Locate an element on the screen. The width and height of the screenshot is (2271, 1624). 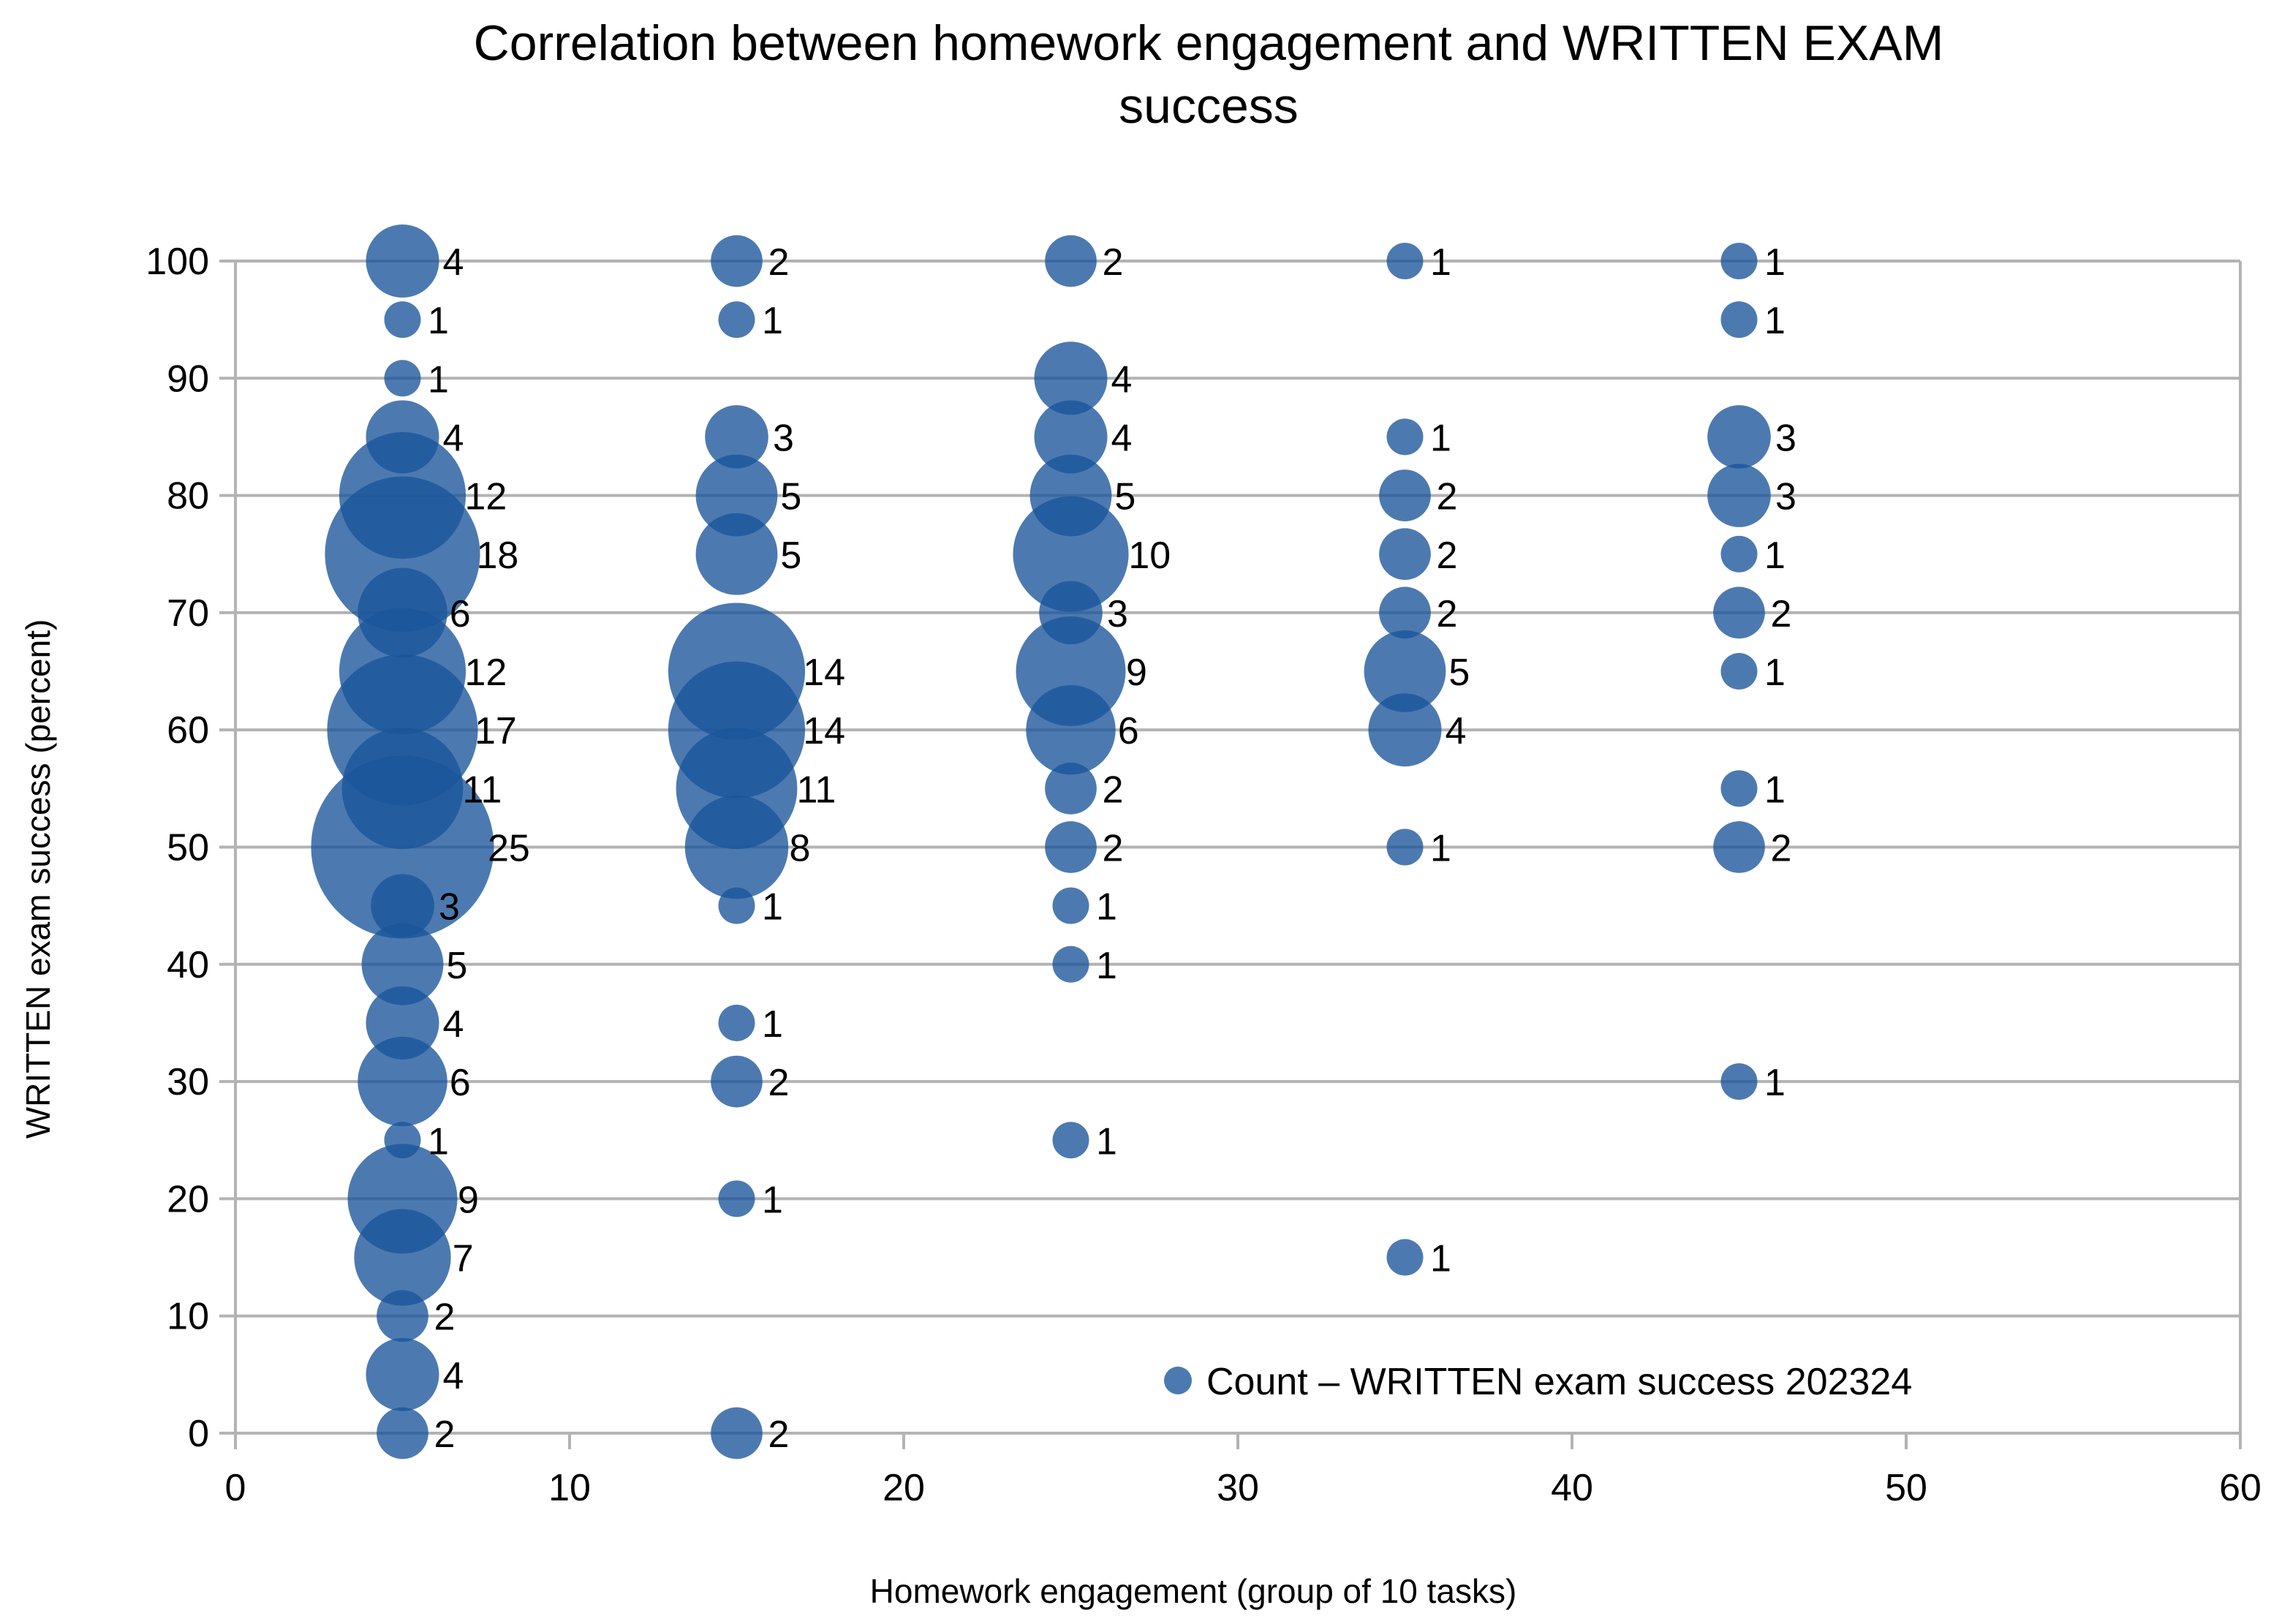
y-tick-label: 50 is located at coordinates (188, 848).